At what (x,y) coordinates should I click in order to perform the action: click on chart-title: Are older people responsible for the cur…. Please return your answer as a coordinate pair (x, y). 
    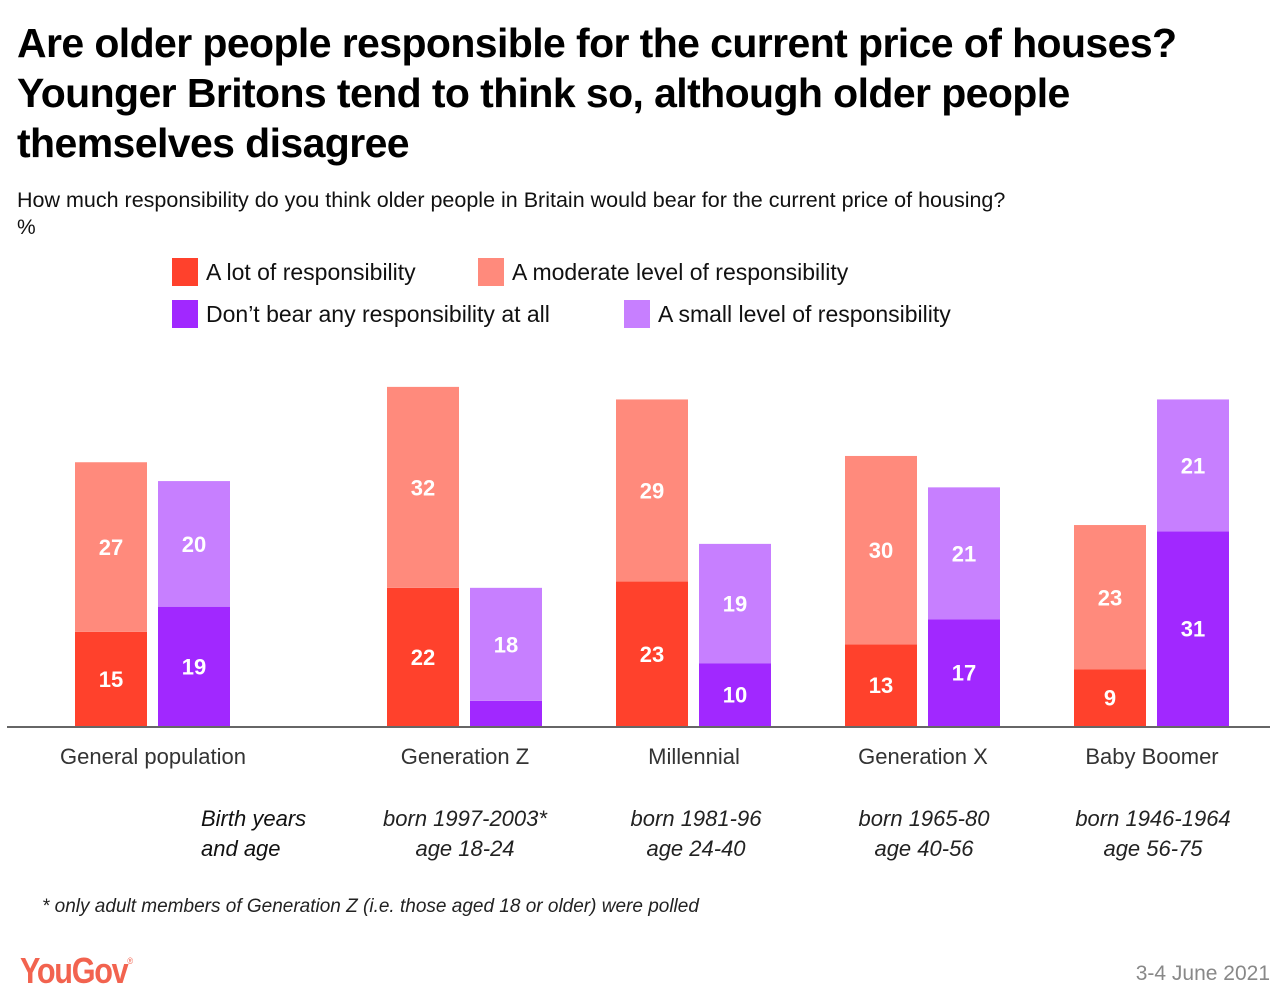
    Looking at the image, I should click on (597, 93).